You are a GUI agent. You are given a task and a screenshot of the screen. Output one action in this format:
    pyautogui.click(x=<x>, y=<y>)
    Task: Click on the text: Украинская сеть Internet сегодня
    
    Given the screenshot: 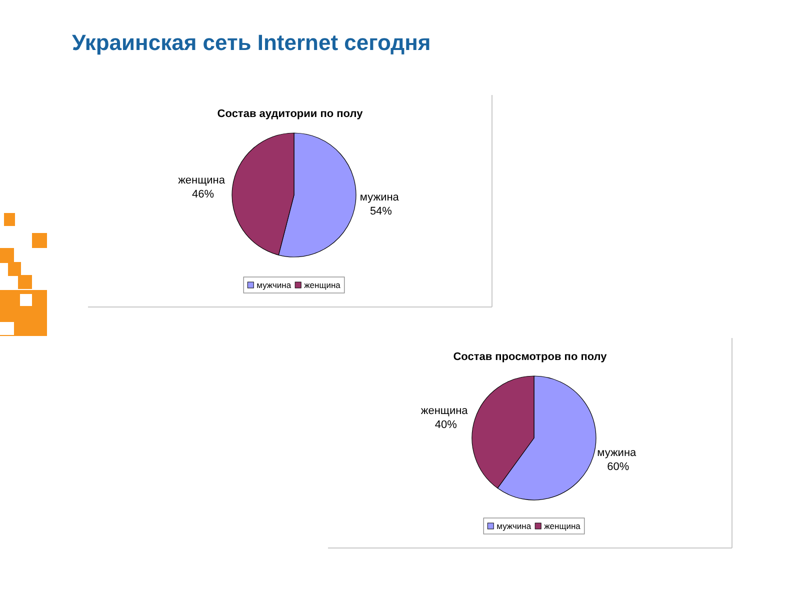 What is the action you would take?
    pyautogui.click(x=251, y=42)
    